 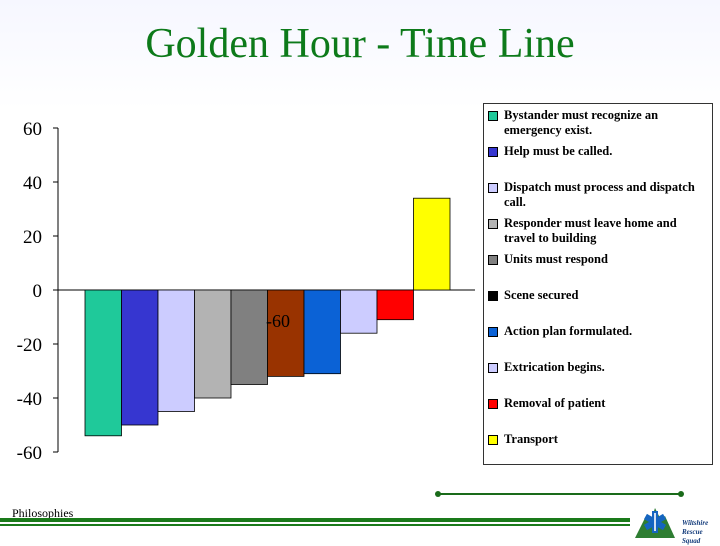 What do you see at coordinates (555, 403) in the screenshot?
I see `legend-label: Removal of patient` at bounding box center [555, 403].